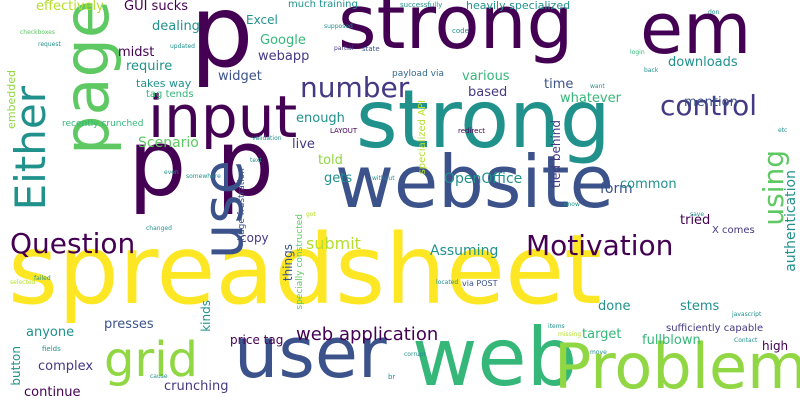 The width and height of the screenshot is (800, 400). Describe the element at coordinates (598, 352) in the screenshot. I see `word-move: move` at that location.